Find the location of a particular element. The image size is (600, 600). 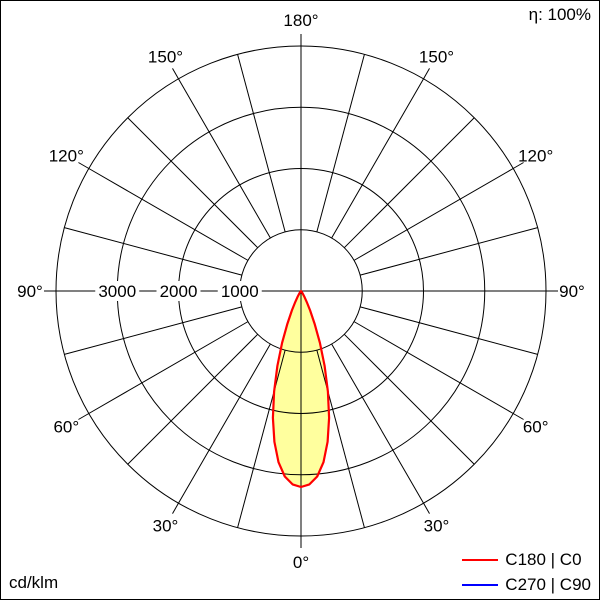

angle-label: 180° is located at coordinates (300, 20).